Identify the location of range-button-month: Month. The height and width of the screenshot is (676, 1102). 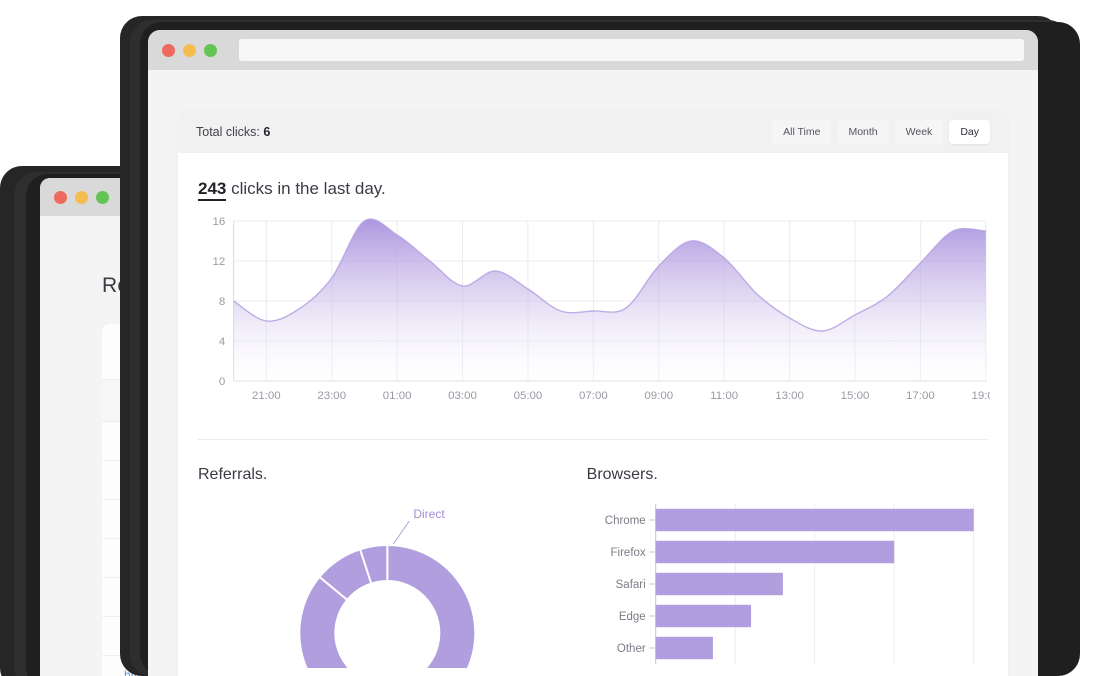
(863, 131).